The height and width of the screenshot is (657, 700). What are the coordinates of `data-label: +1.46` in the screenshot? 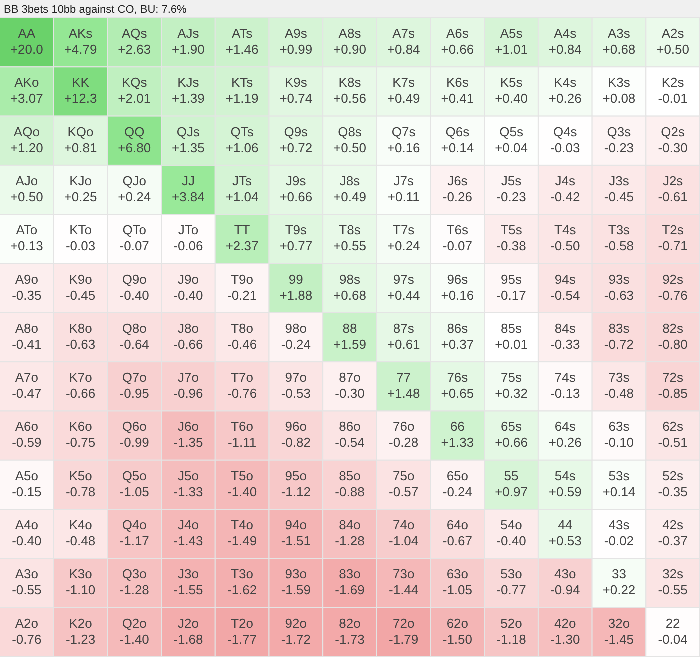 It's located at (242, 50).